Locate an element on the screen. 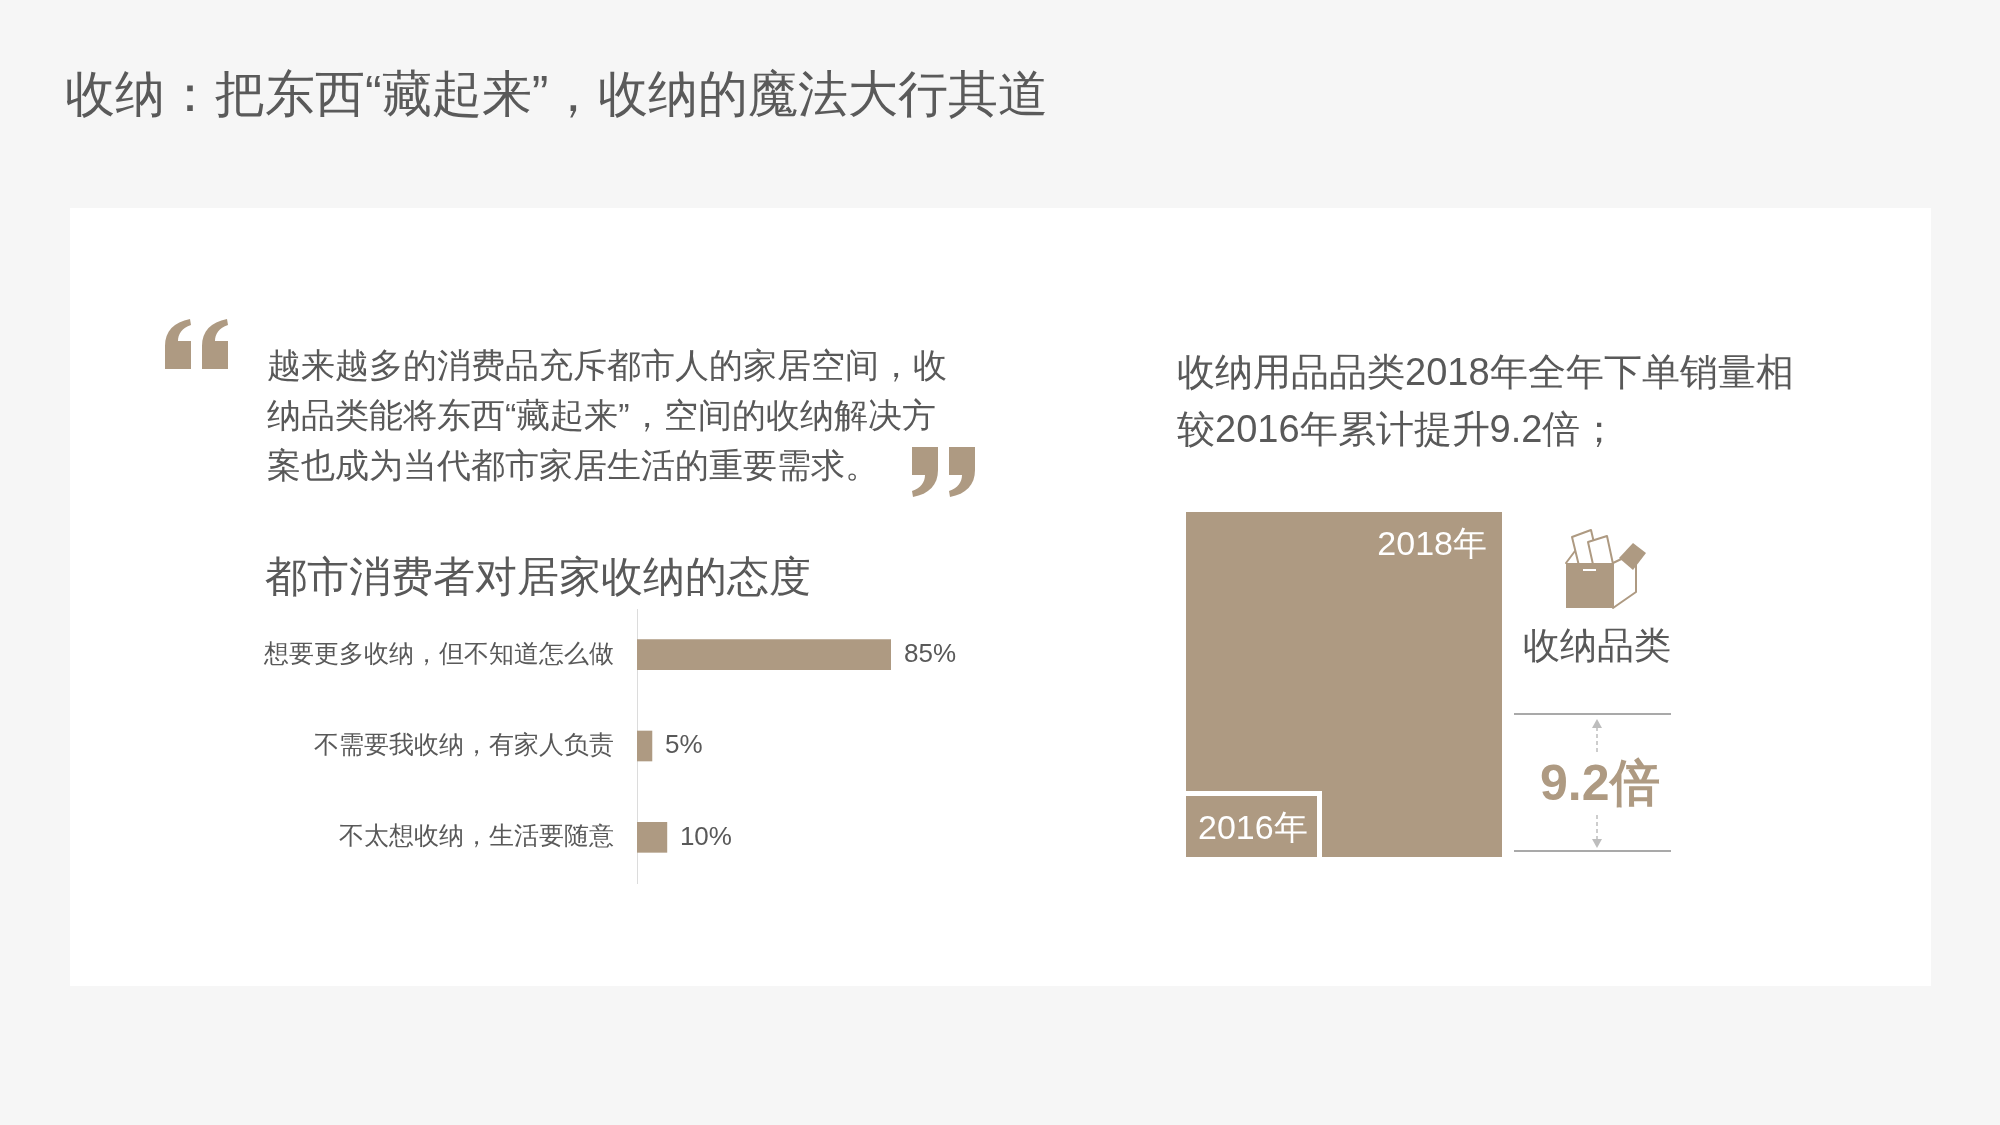  text: 9.2倍 is located at coordinates (1600, 783).